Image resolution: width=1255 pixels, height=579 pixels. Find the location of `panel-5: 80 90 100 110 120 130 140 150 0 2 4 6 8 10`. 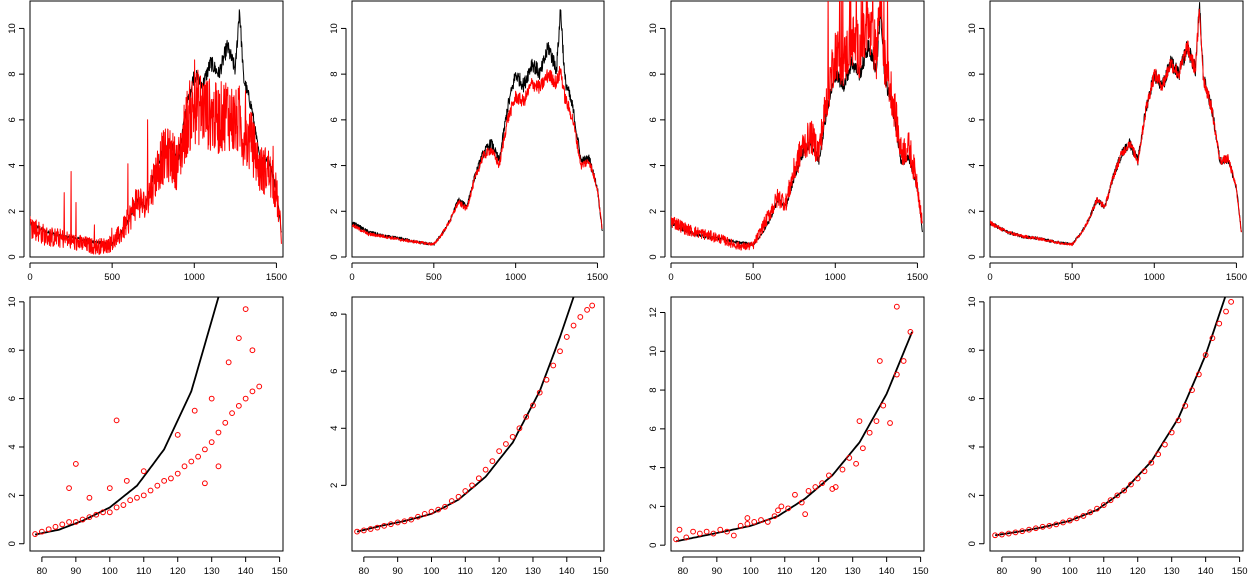

panel-5: 80 90 100 110 120 130 140 150 0 2 4 6 8 10 is located at coordinates (147, 436).